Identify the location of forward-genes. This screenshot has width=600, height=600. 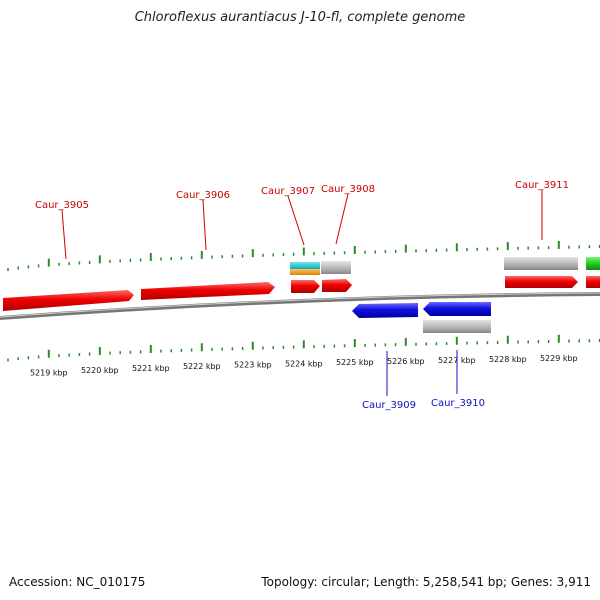
(301, 293).